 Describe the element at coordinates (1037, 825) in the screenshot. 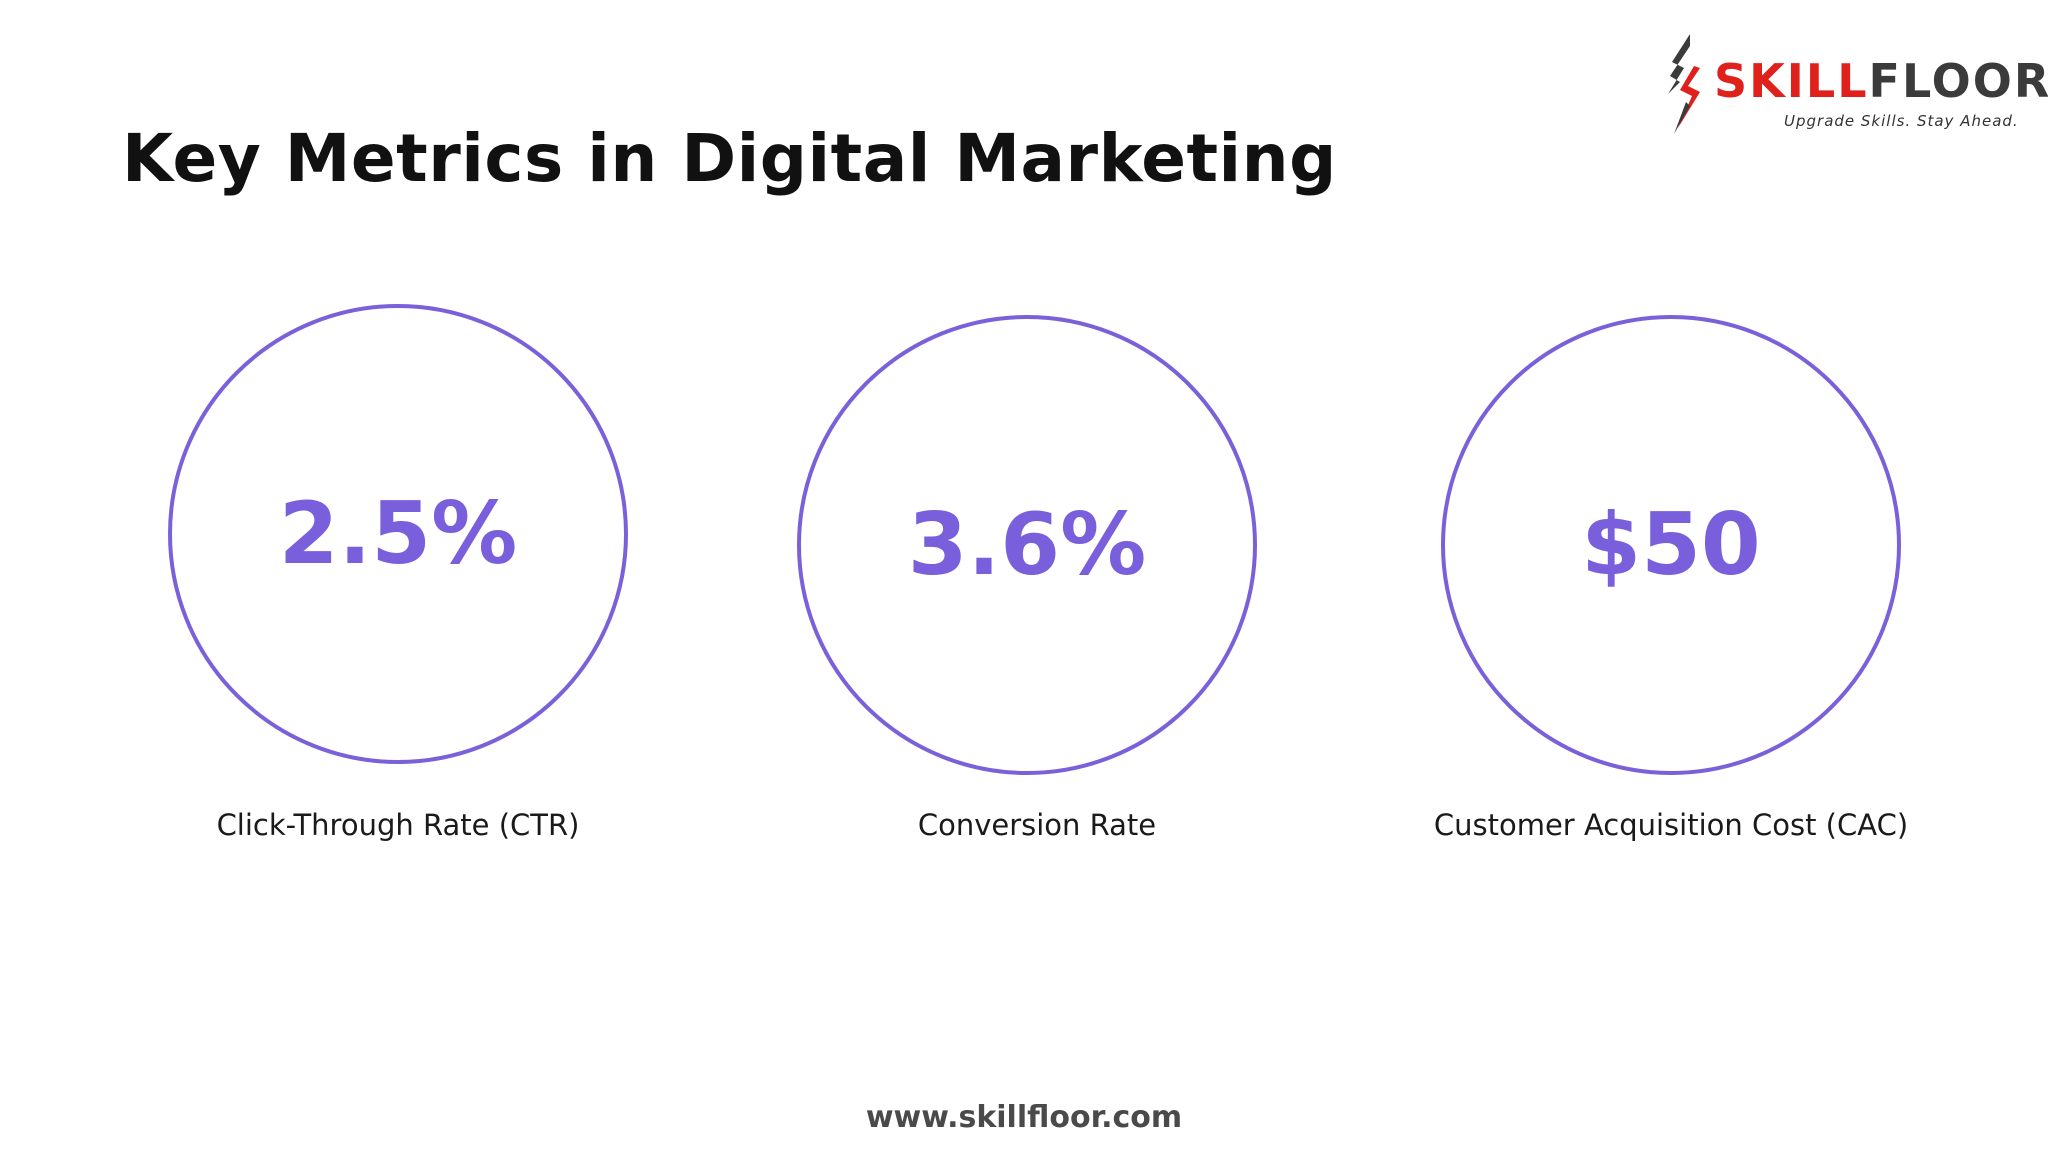

I see `metric-label-conversion: Conversion Rate` at that location.